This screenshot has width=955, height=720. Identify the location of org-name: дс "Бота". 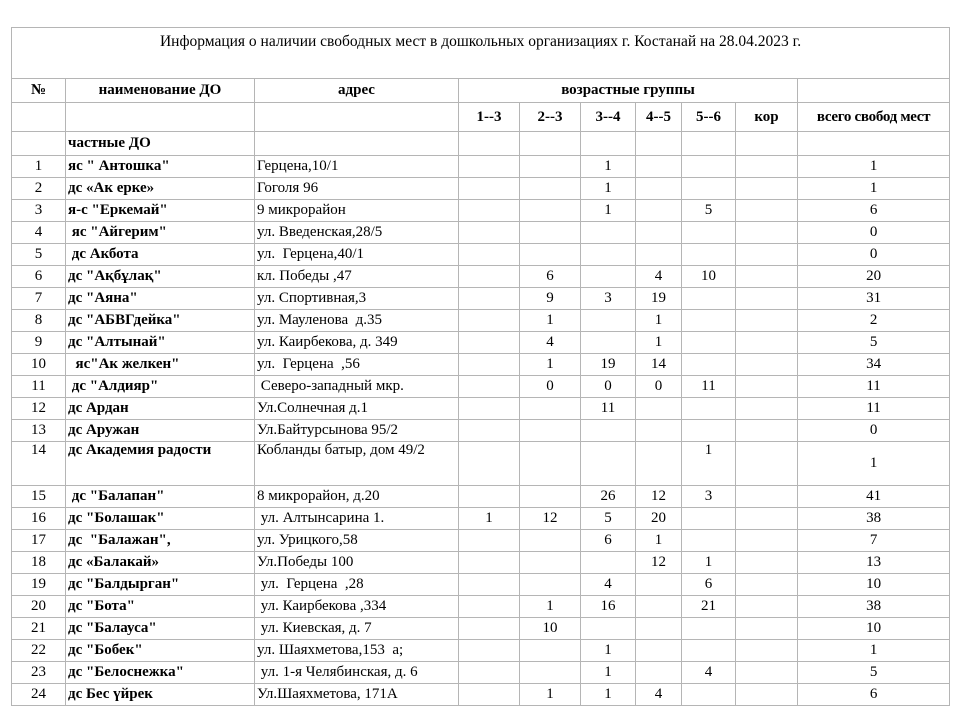
(160, 606).